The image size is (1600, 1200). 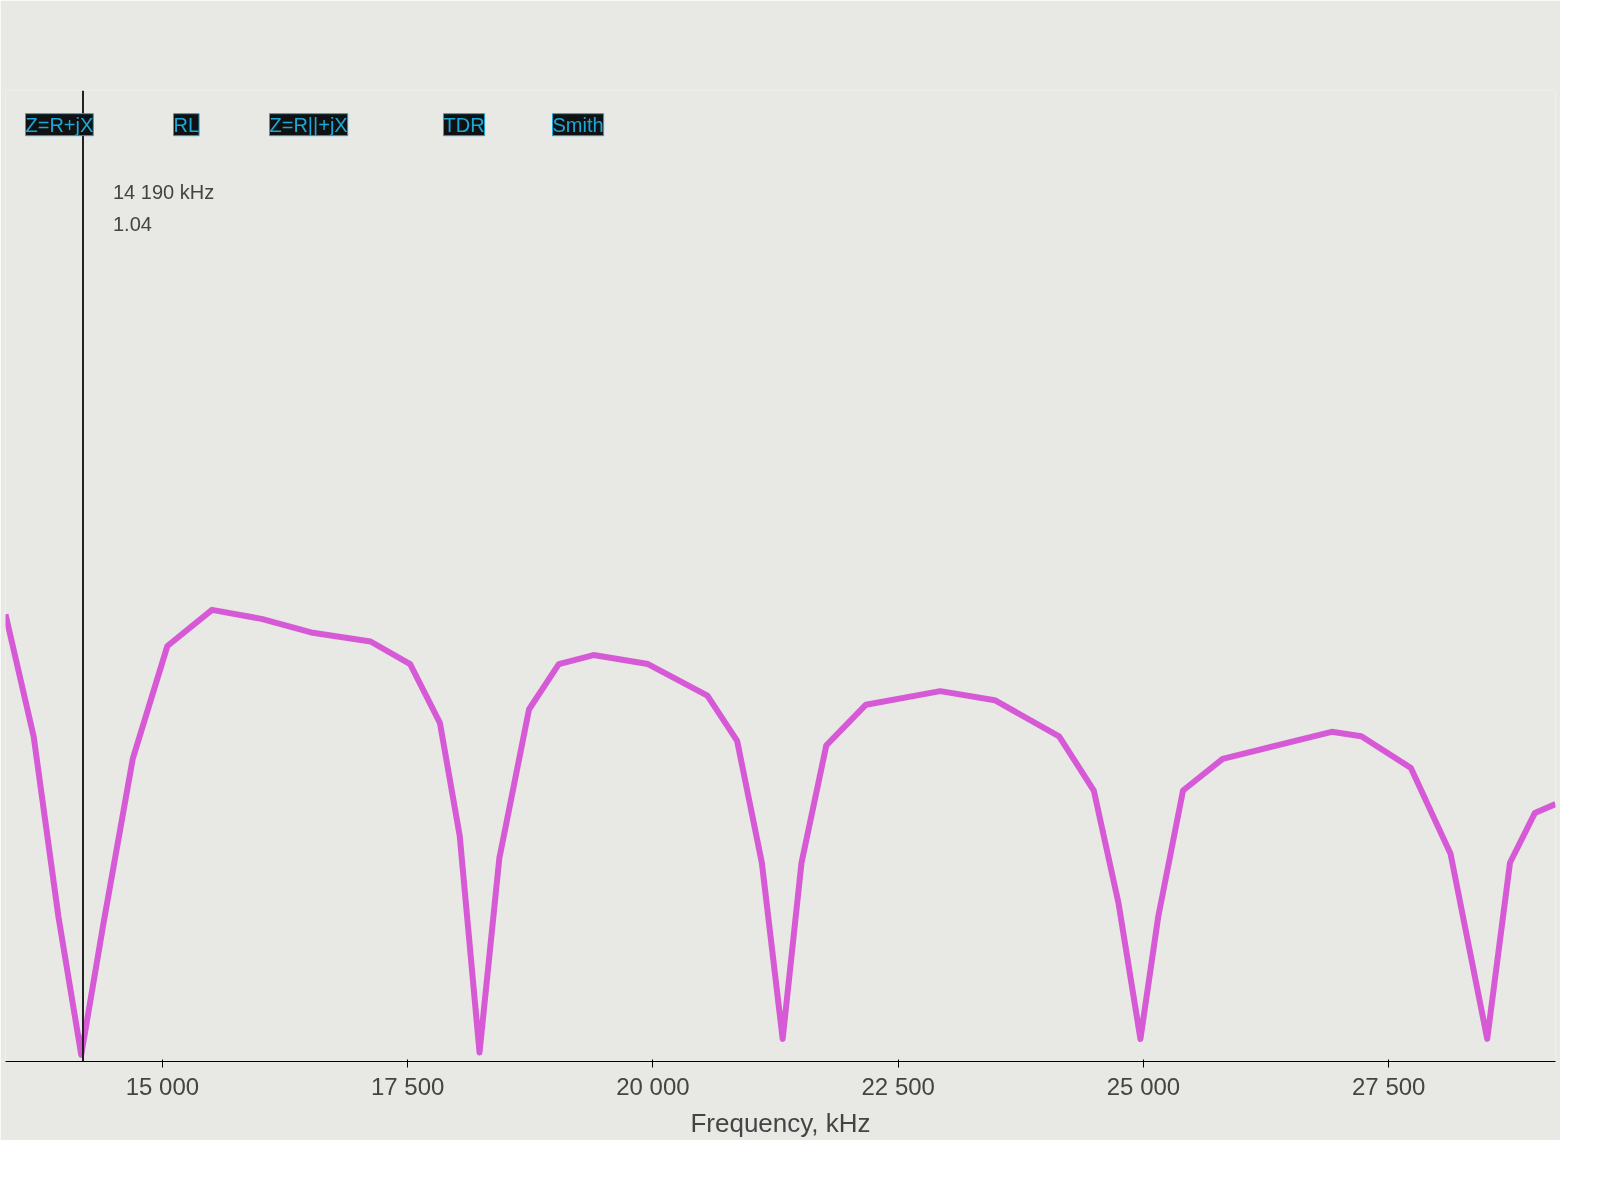 I want to click on text: TDR, so click(x=464, y=124).